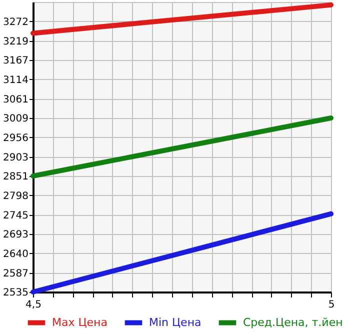  I want to click on x-tick-label: 4,5, so click(34, 305).